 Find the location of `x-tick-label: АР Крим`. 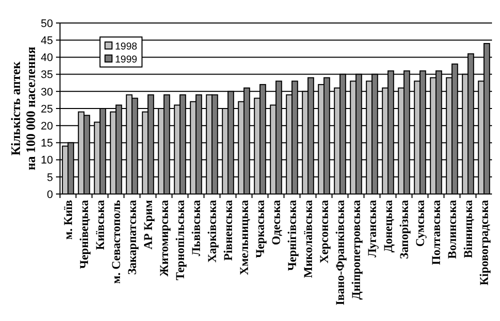

x-tick-label: АР Крим is located at coordinates (148, 225).